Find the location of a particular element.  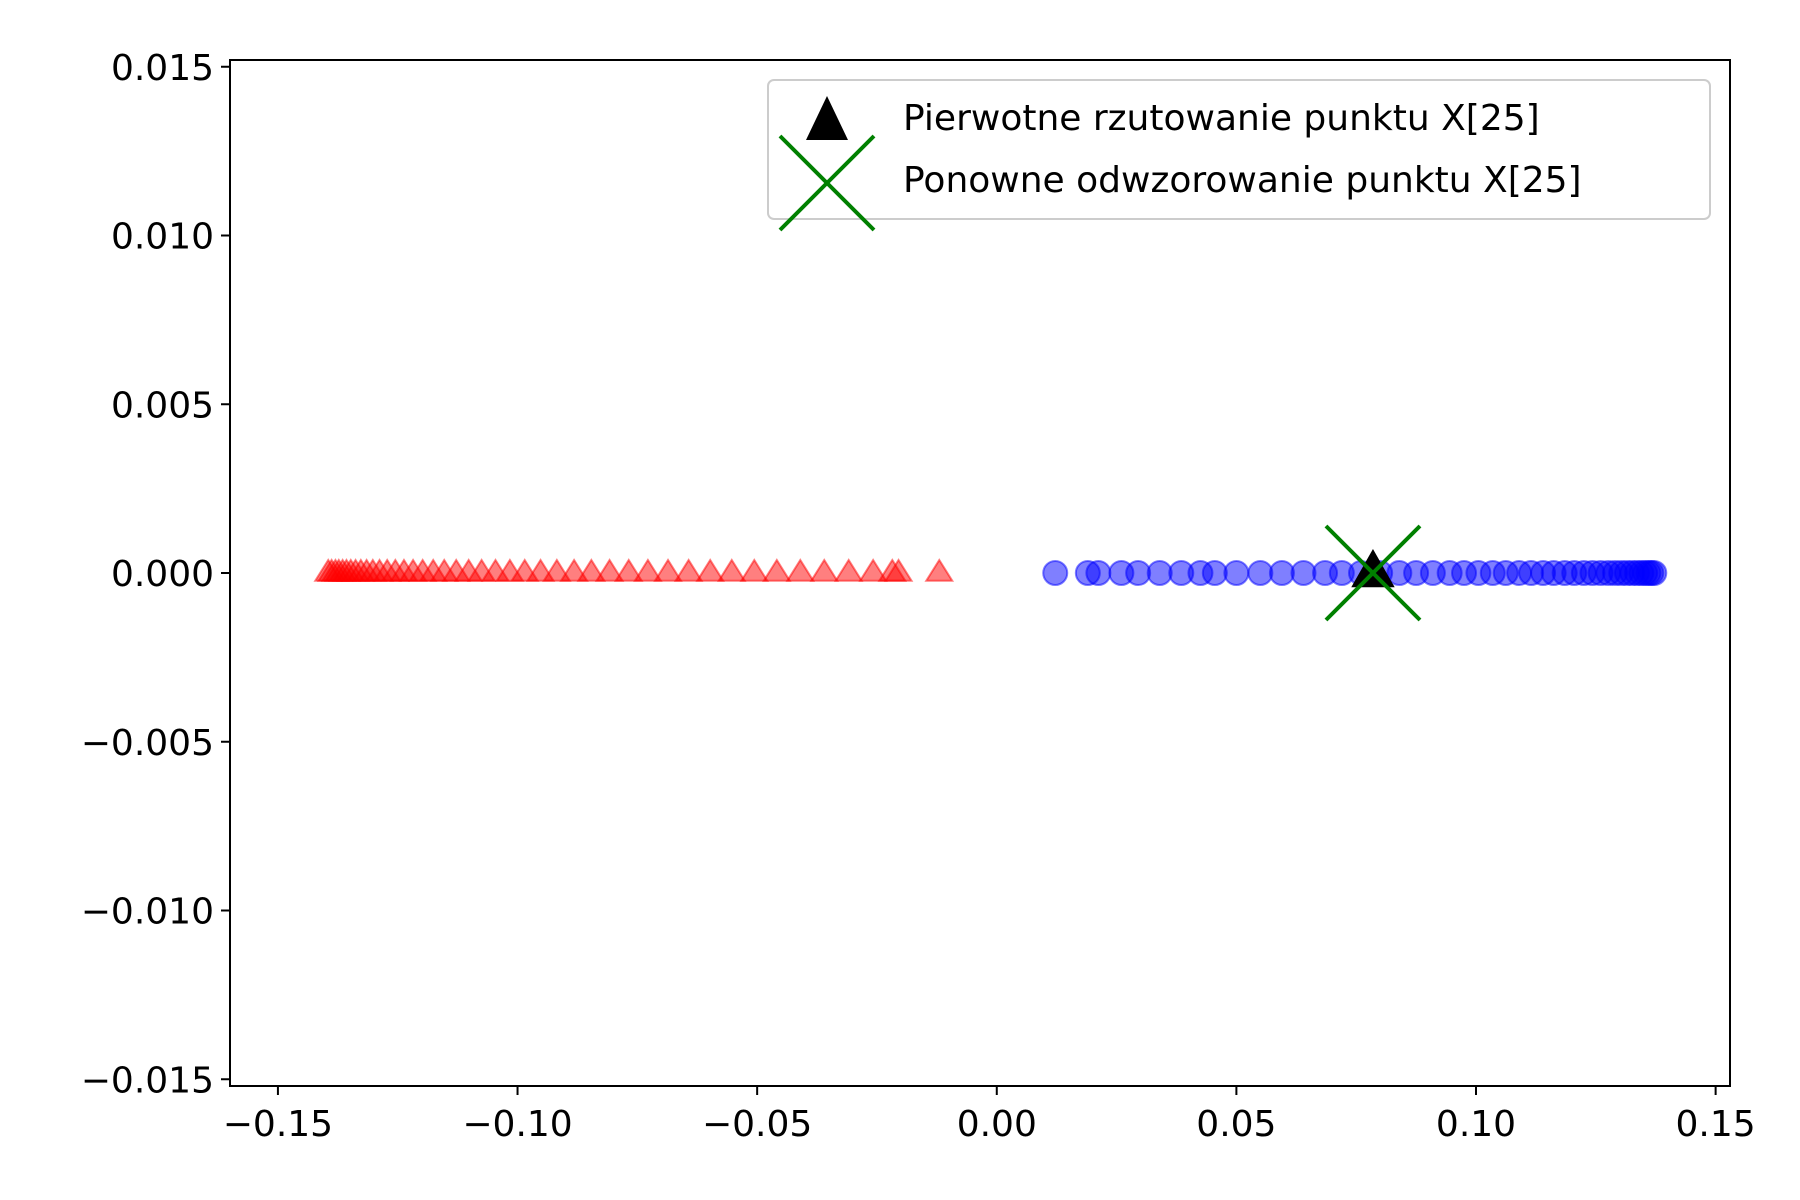

x-tick-label: −0.05 is located at coordinates (757, 1124).